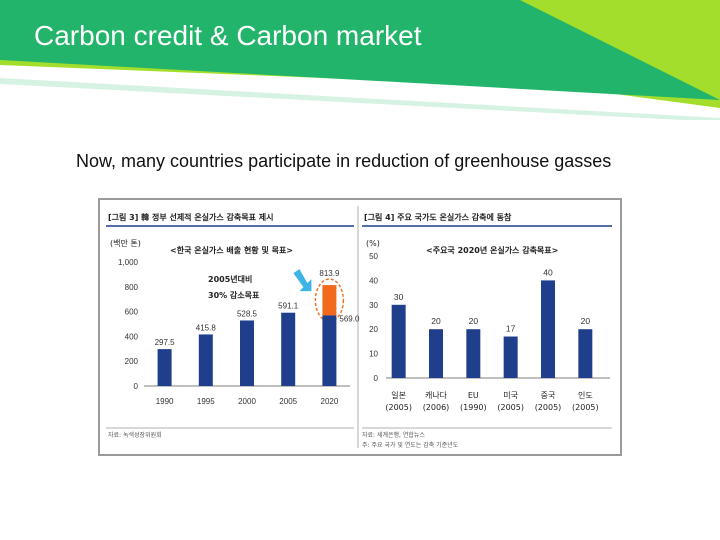  I want to click on chart1-y-tick-label: 0, so click(136, 386).